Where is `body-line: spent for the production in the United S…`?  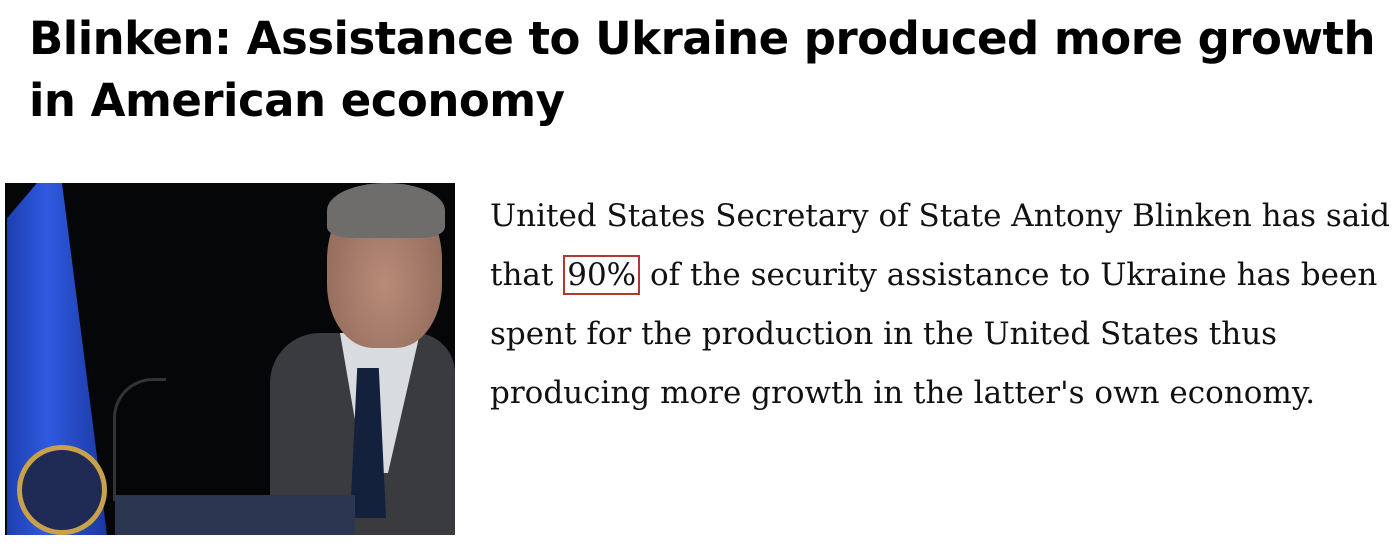
body-line: spent for the production in the United S… is located at coordinates (884, 334).